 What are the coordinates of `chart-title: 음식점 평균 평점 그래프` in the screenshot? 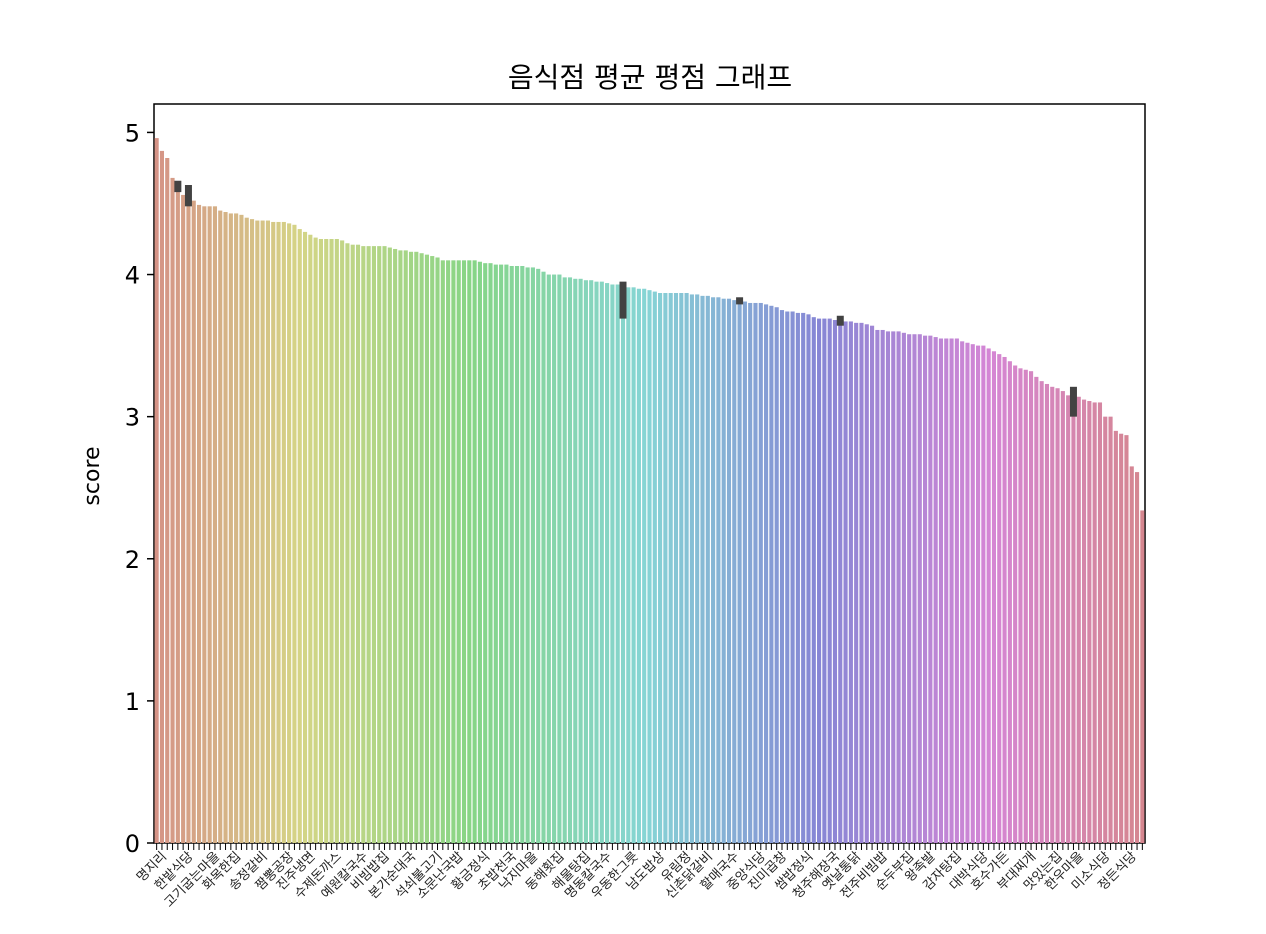 It's located at (650, 77).